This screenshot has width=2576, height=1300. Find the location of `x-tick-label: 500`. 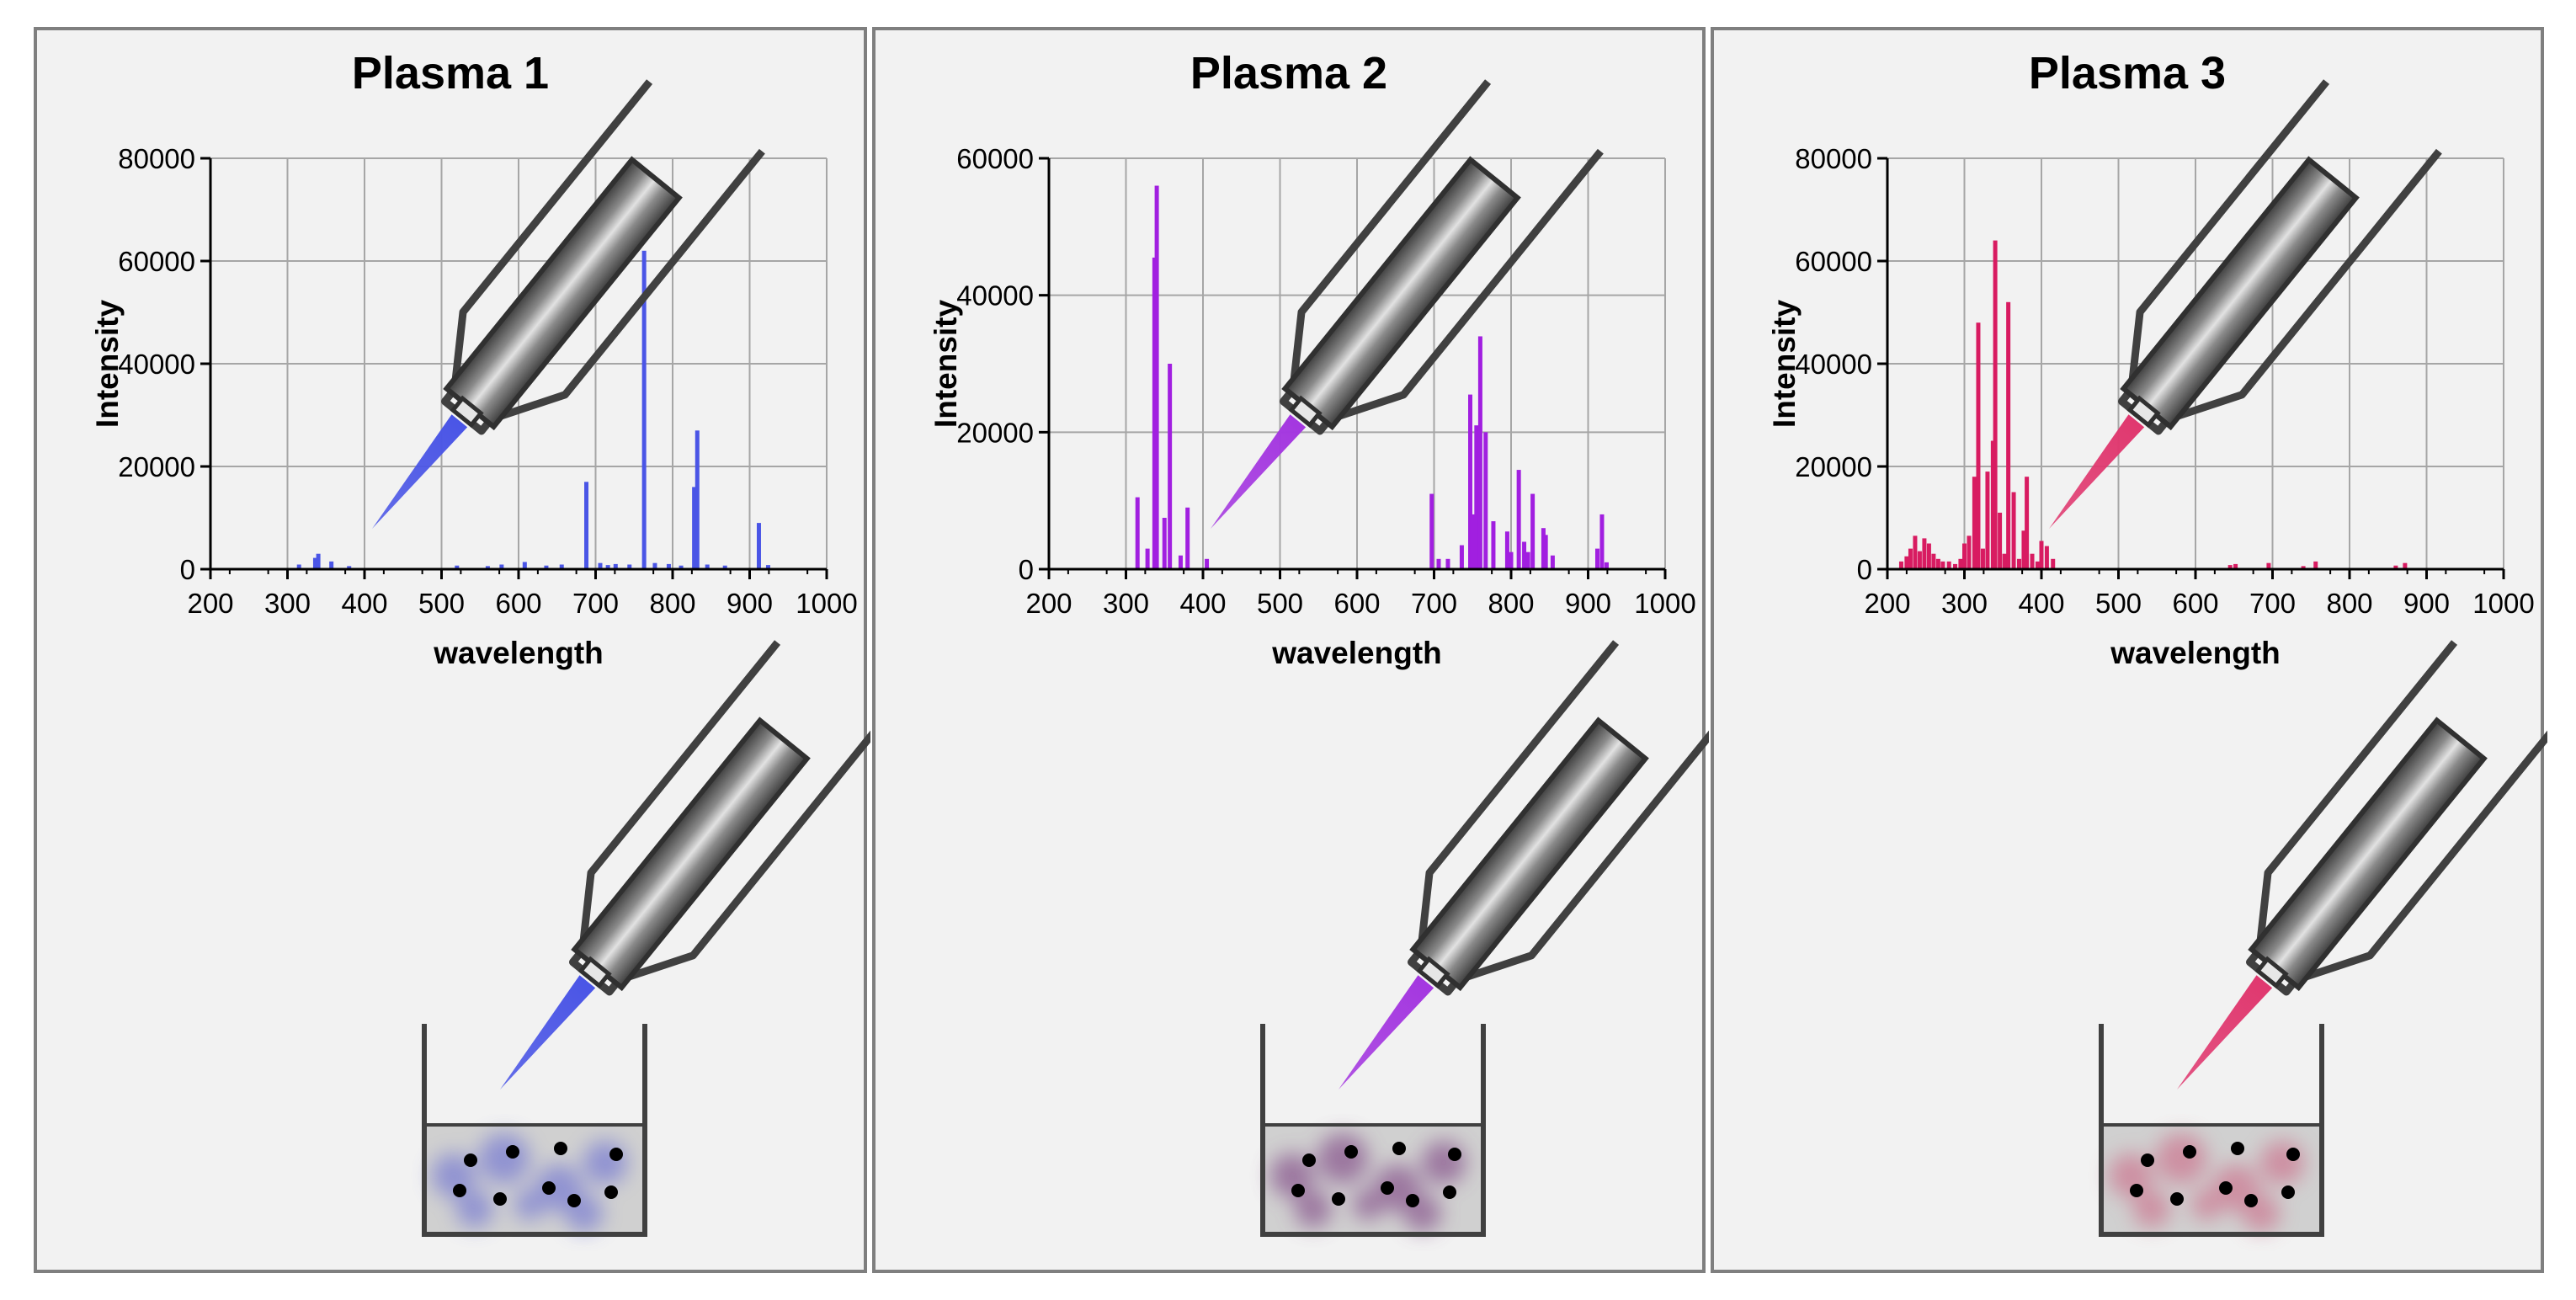

x-tick-label: 500 is located at coordinates (2118, 603).